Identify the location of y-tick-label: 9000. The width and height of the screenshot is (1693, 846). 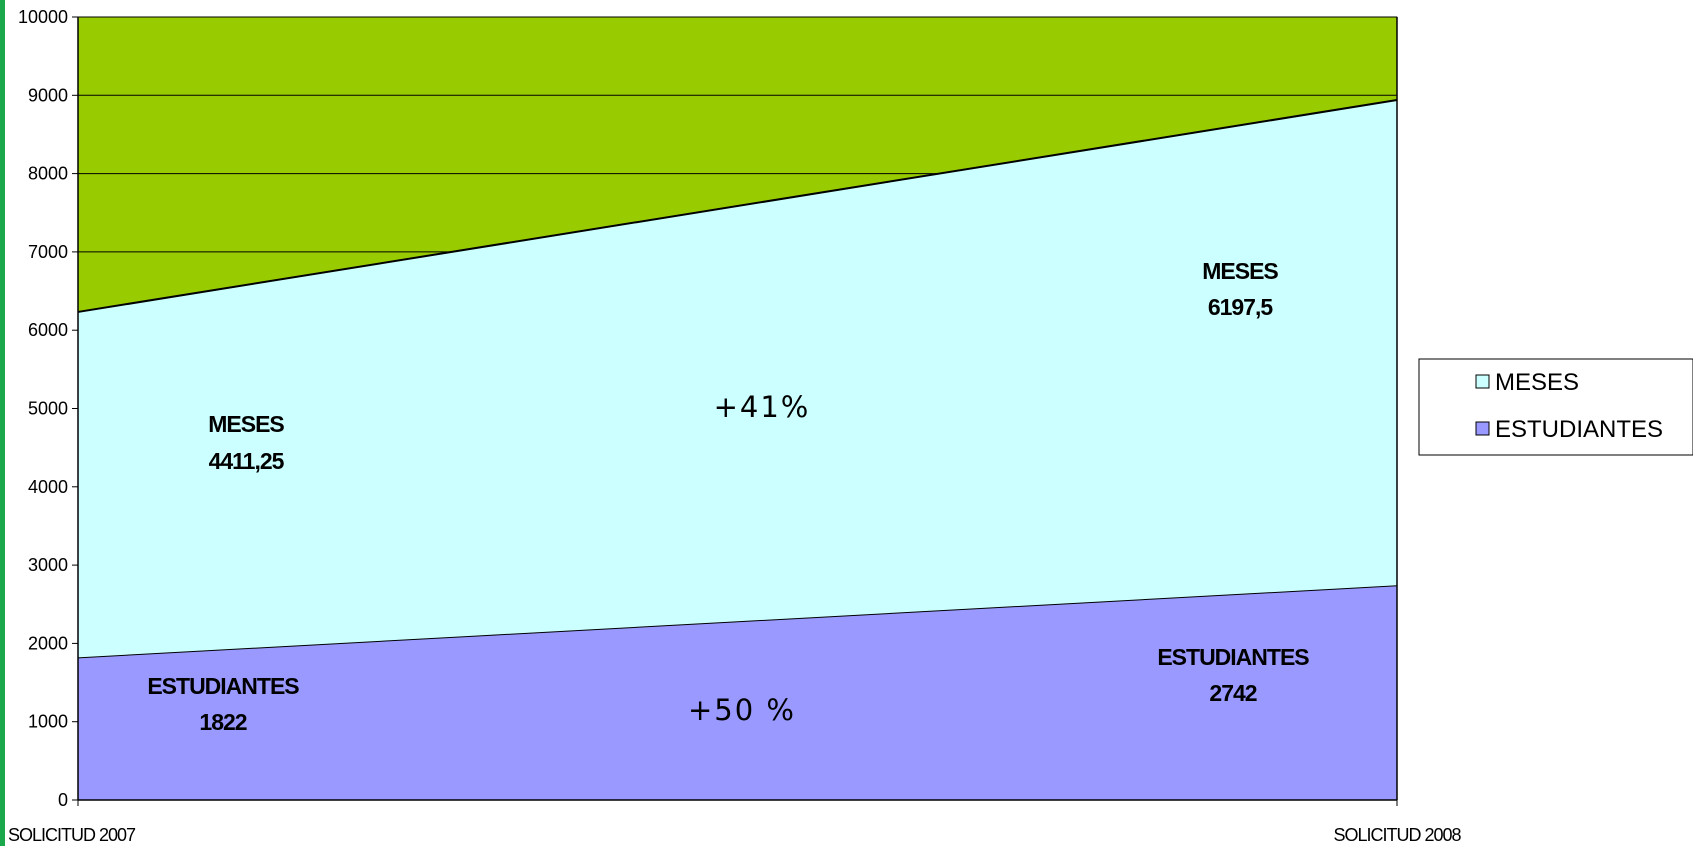
(48, 95).